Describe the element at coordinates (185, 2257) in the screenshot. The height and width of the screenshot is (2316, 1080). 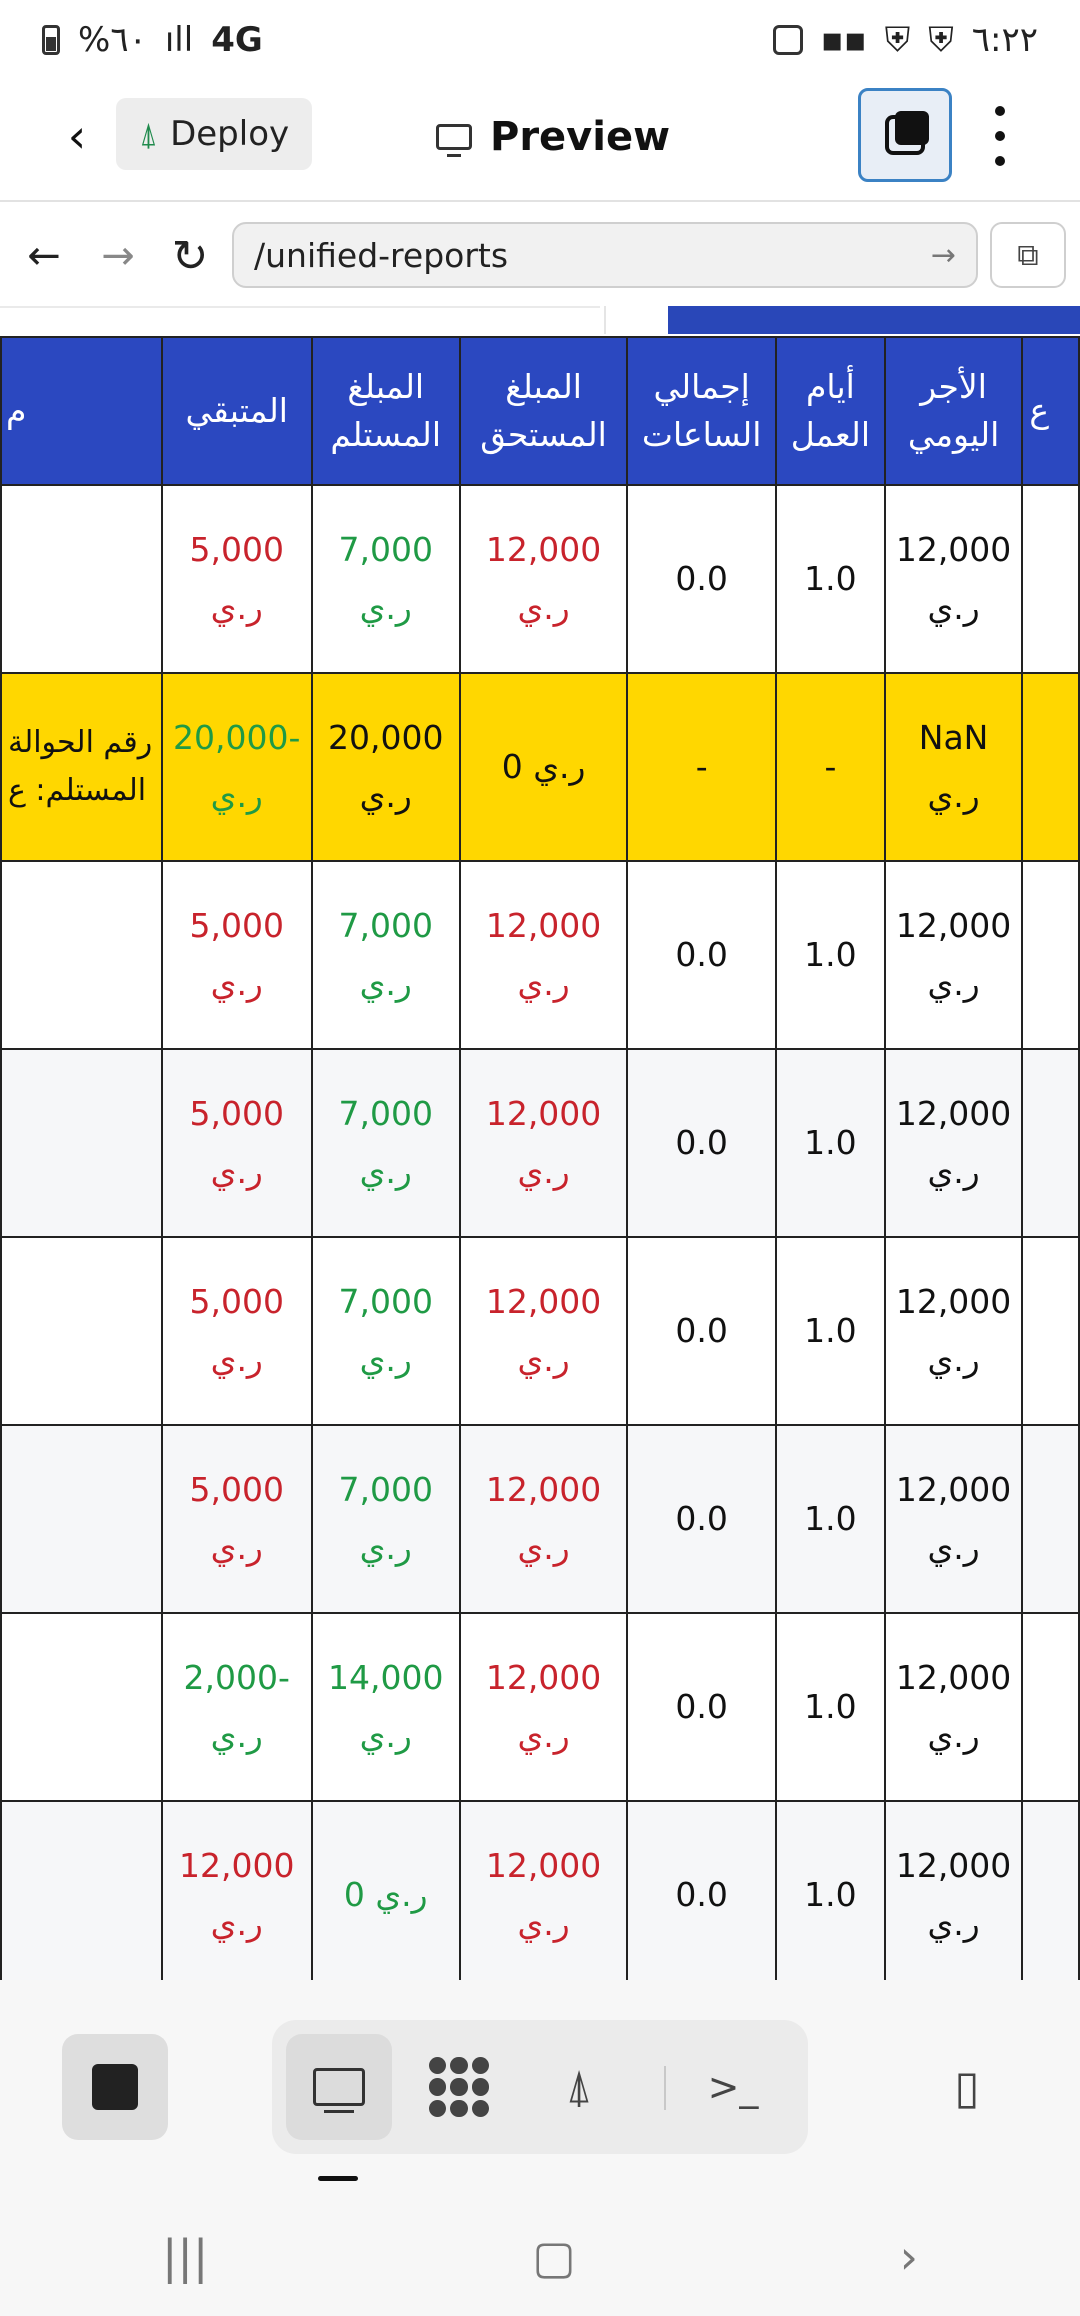
I see `recent-apps-icon: |||` at that location.